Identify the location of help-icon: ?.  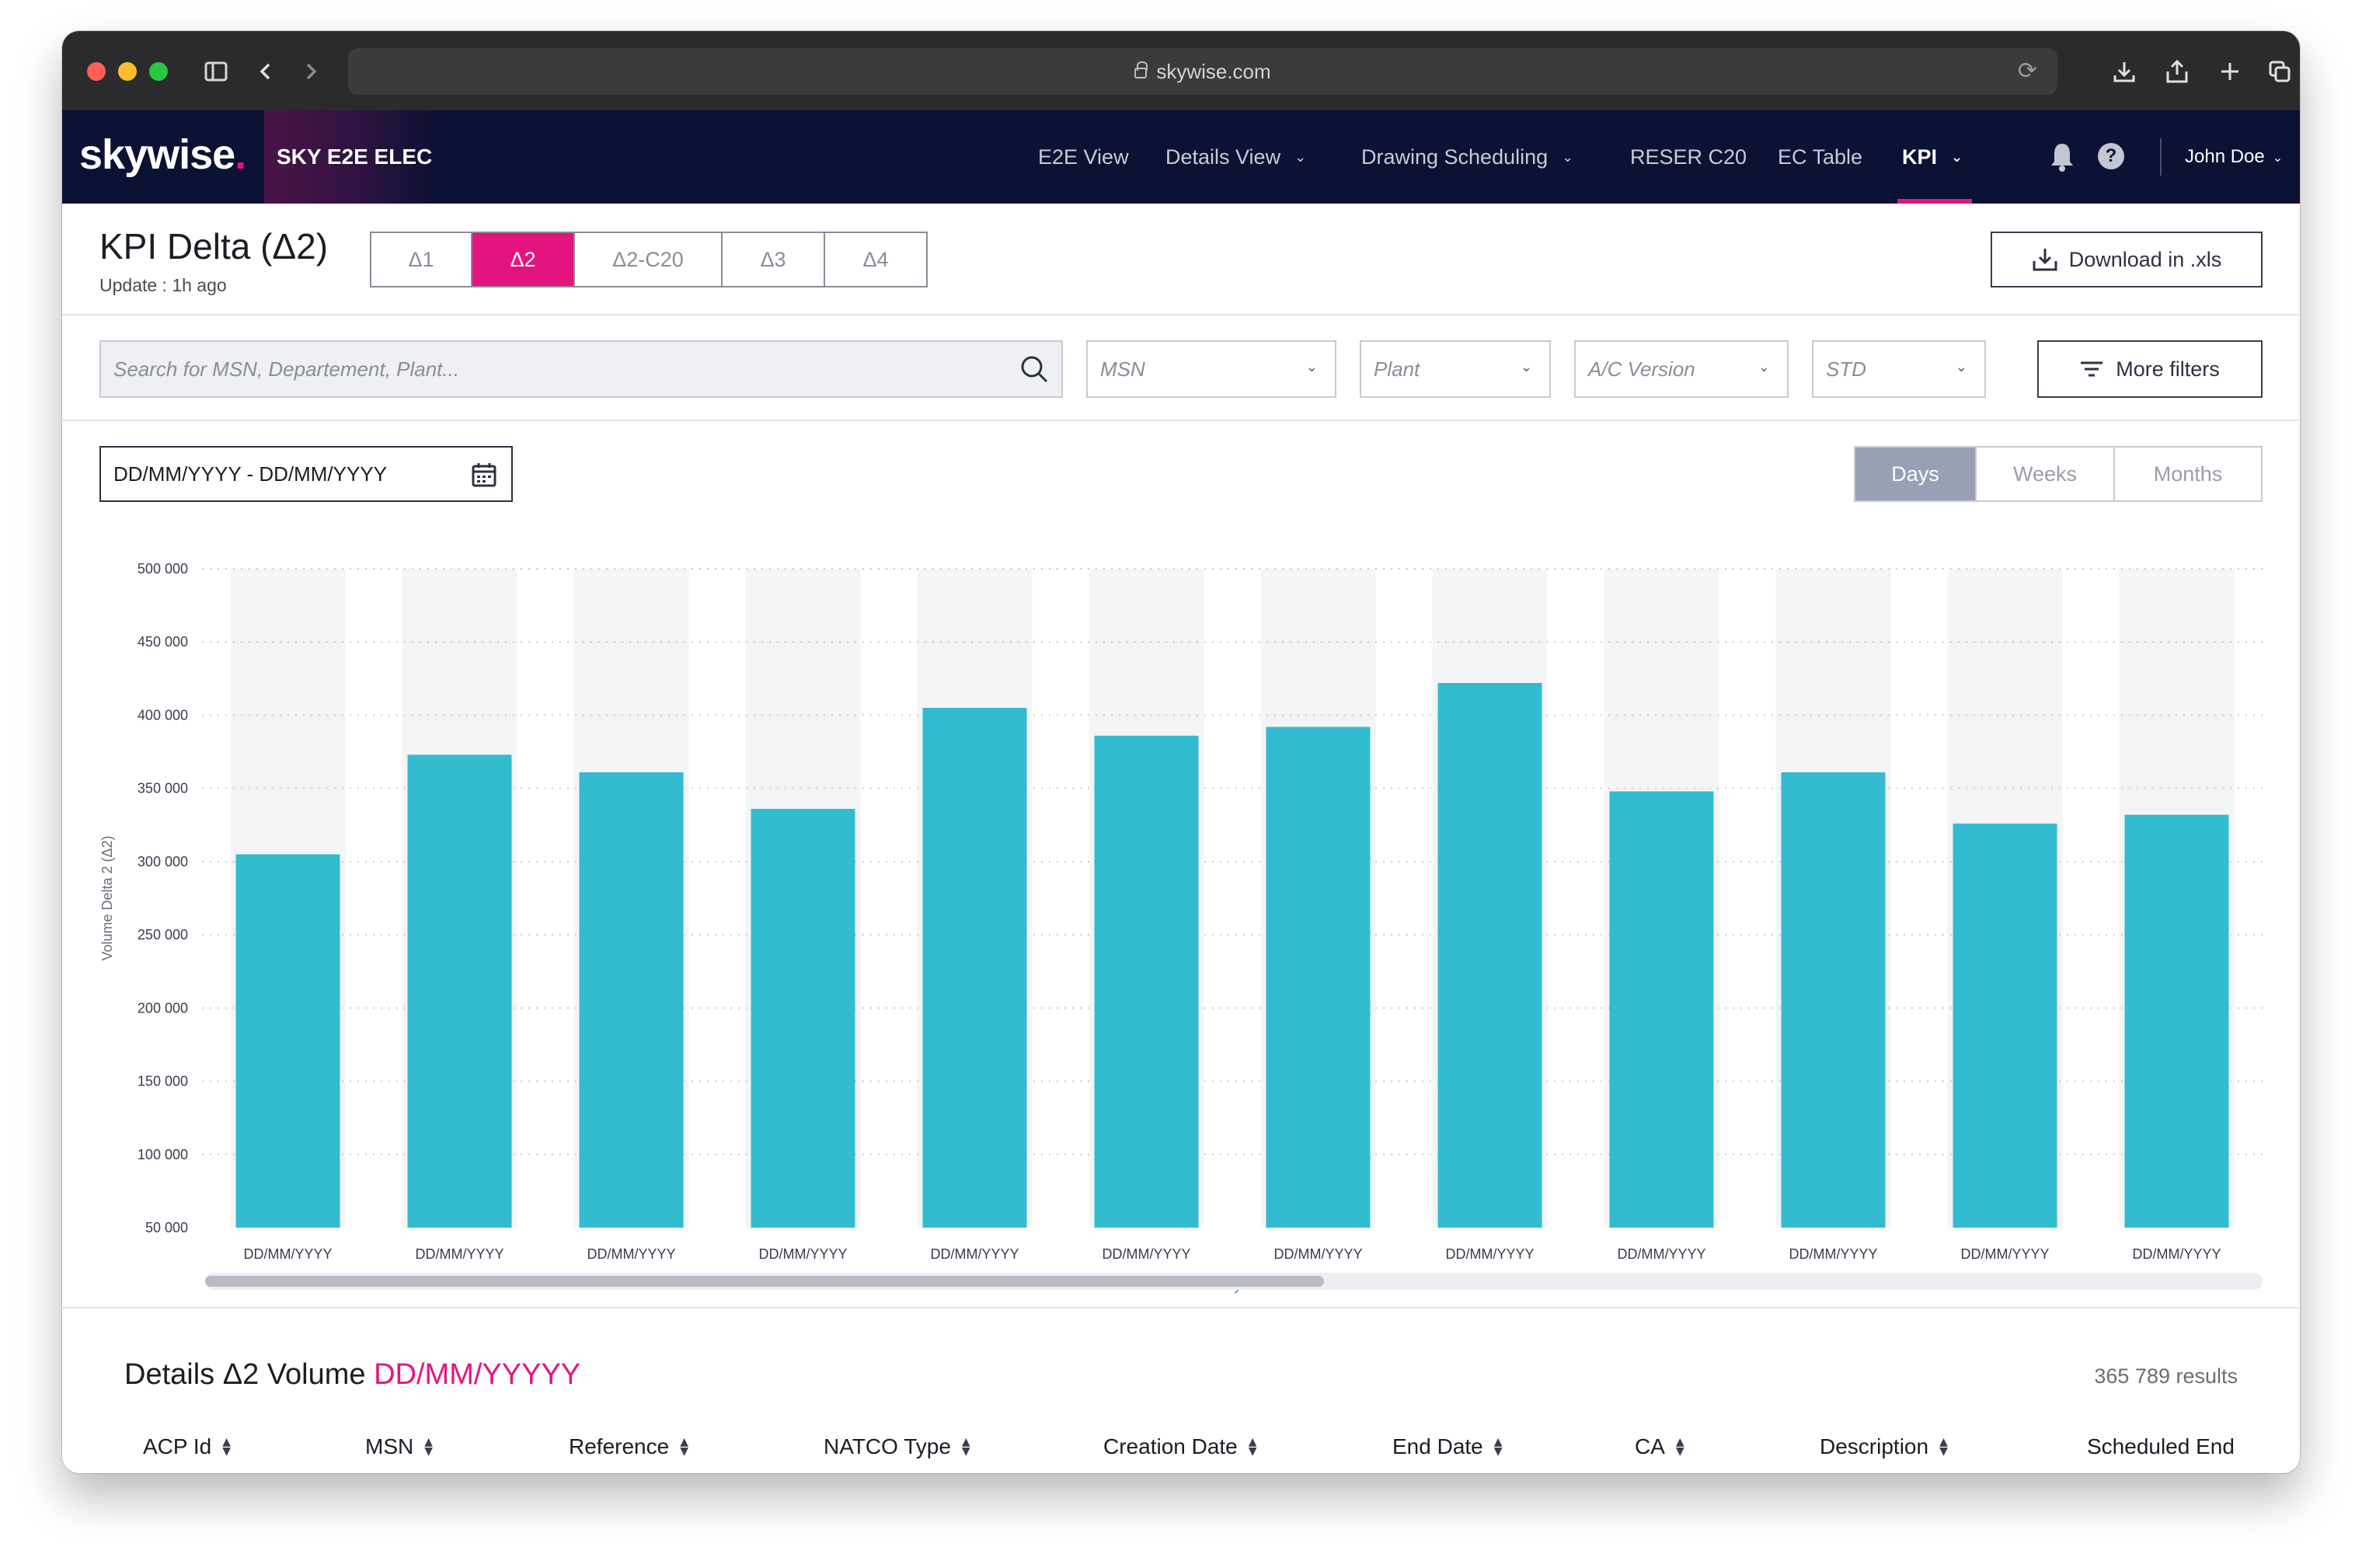
(2111, 156).